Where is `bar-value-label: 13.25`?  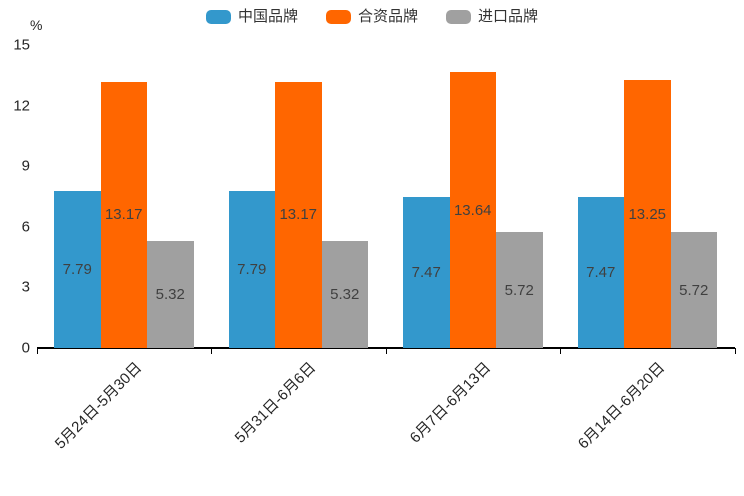 bar-value-label: 13.25 is located at coordinates (647, 214).